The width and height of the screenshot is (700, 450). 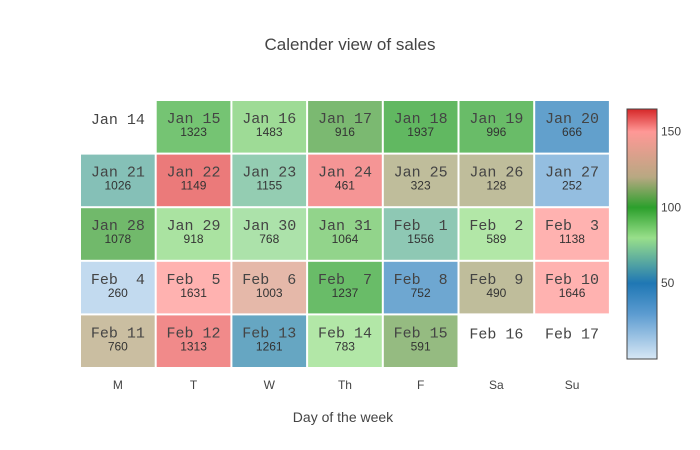 I want to click on cell-date-label: Jan 23, so click(x=269, y=173).